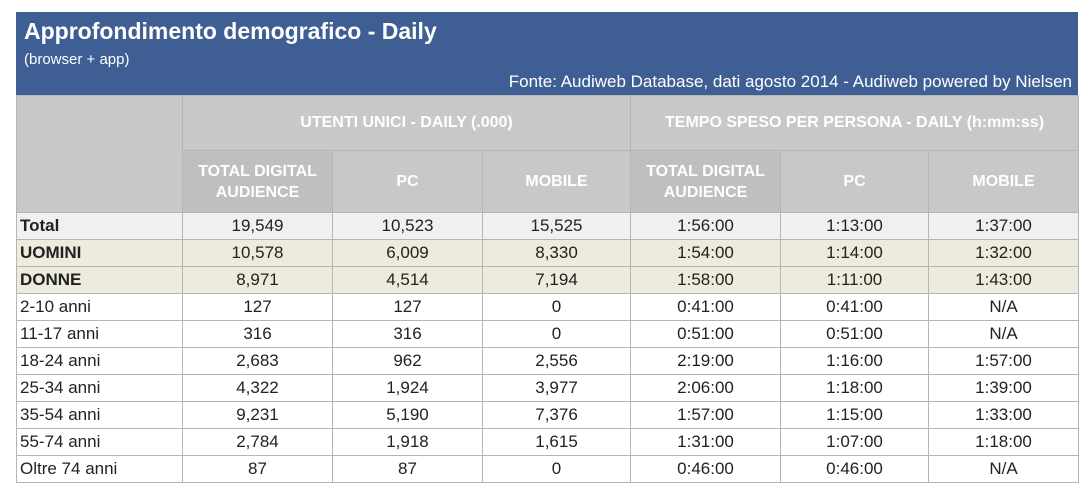  What do you see at coordinates (556, 226) in the screenshot?
I see `table-cell: 15,525` at bounding box center [556, 226].